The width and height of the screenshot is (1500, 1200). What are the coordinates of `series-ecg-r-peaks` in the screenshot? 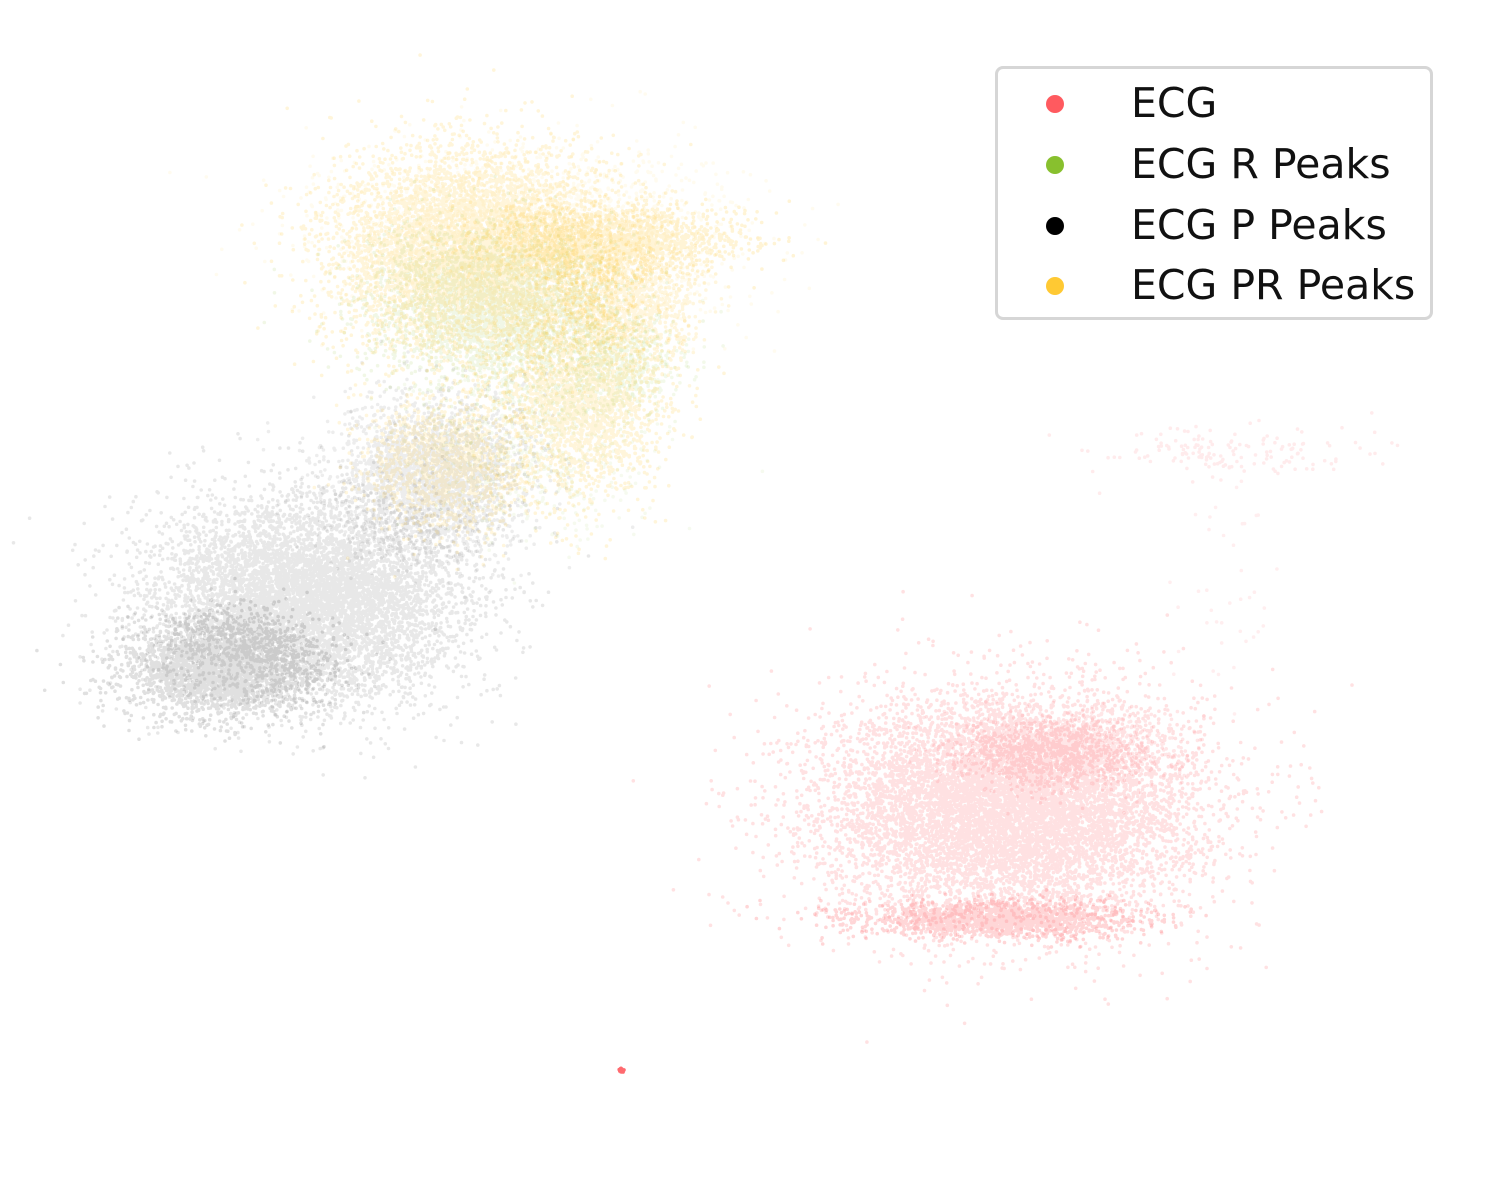 It's located at (513, 379).